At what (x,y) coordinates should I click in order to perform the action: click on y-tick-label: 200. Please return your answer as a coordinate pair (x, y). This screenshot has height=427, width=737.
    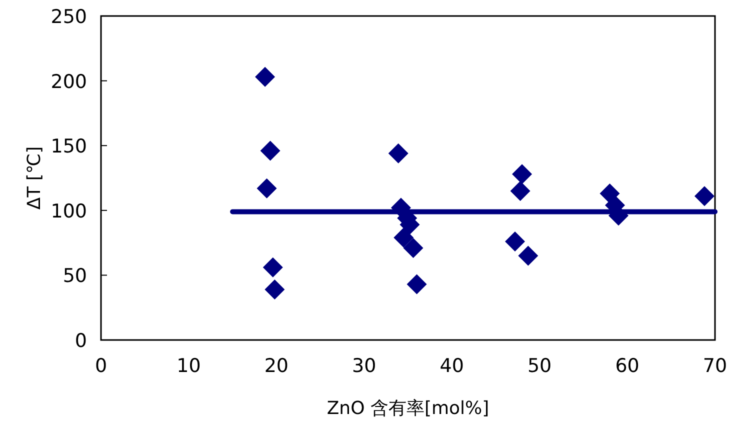
    Looking at the image, I should click on (68, 81).